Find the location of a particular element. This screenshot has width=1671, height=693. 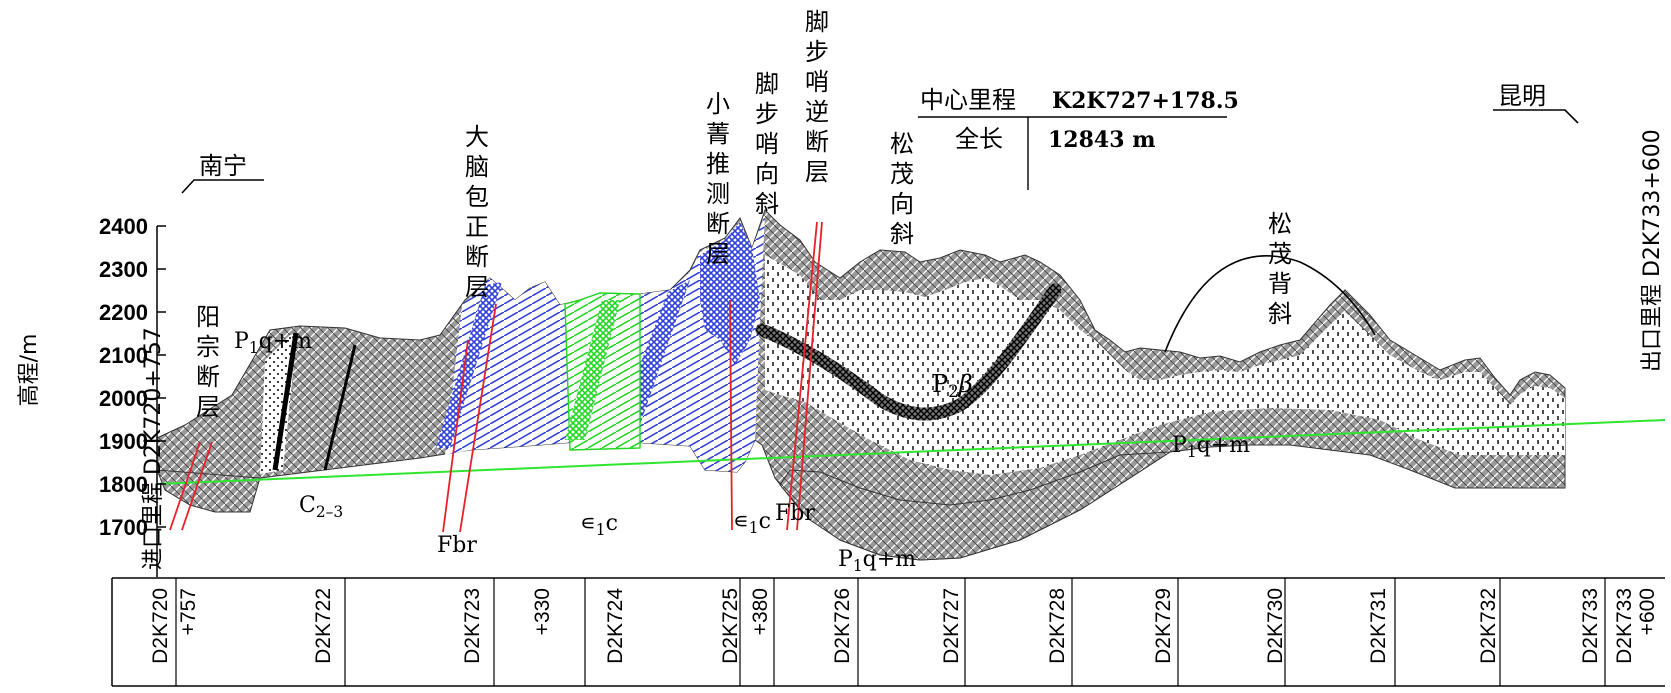

fault-xiaojing is located at coordinates (731, 415).